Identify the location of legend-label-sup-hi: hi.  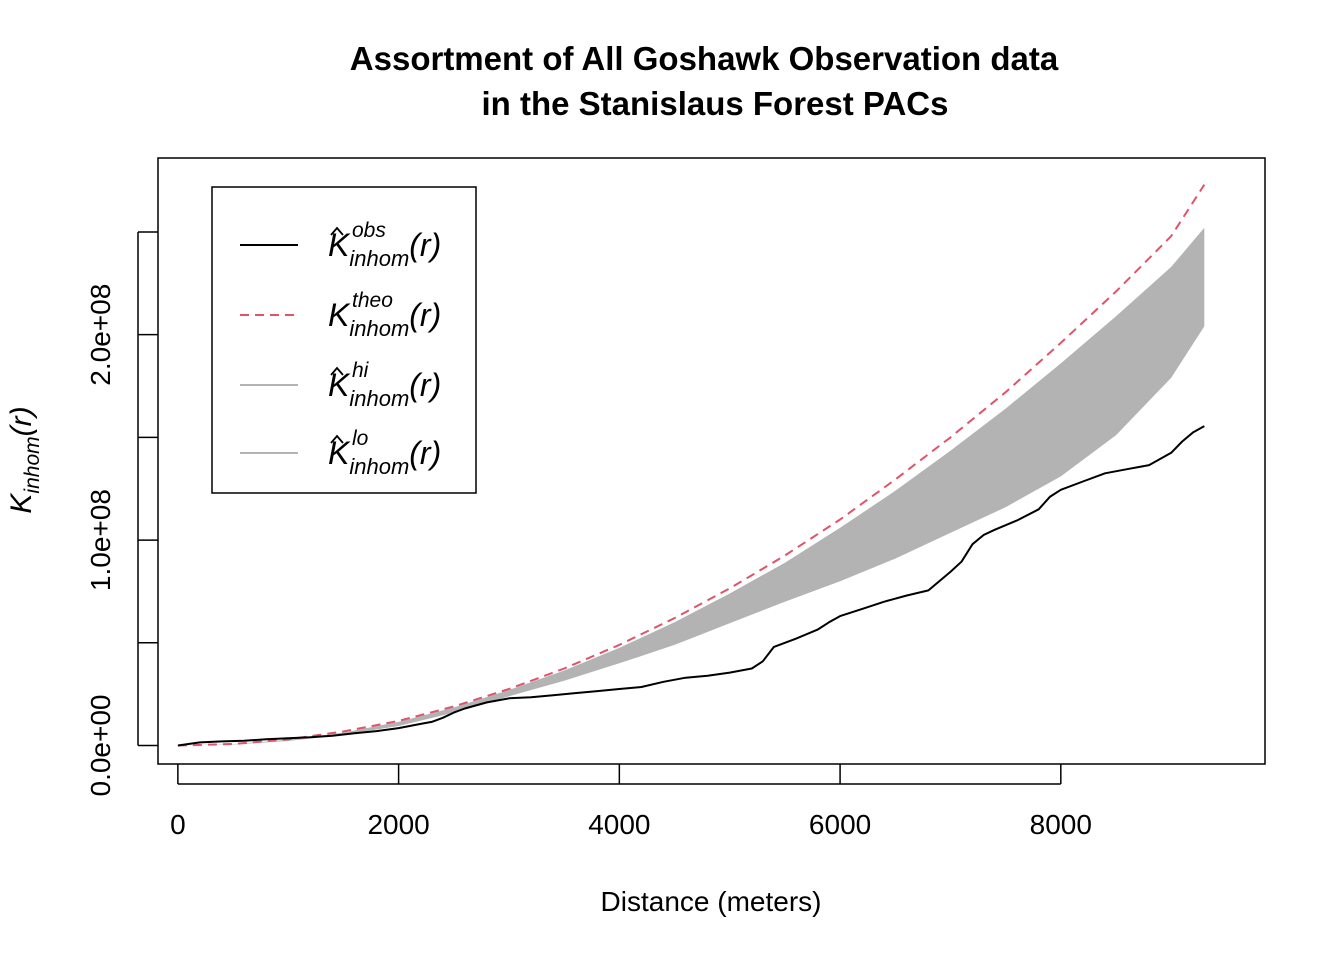
(361, 370).